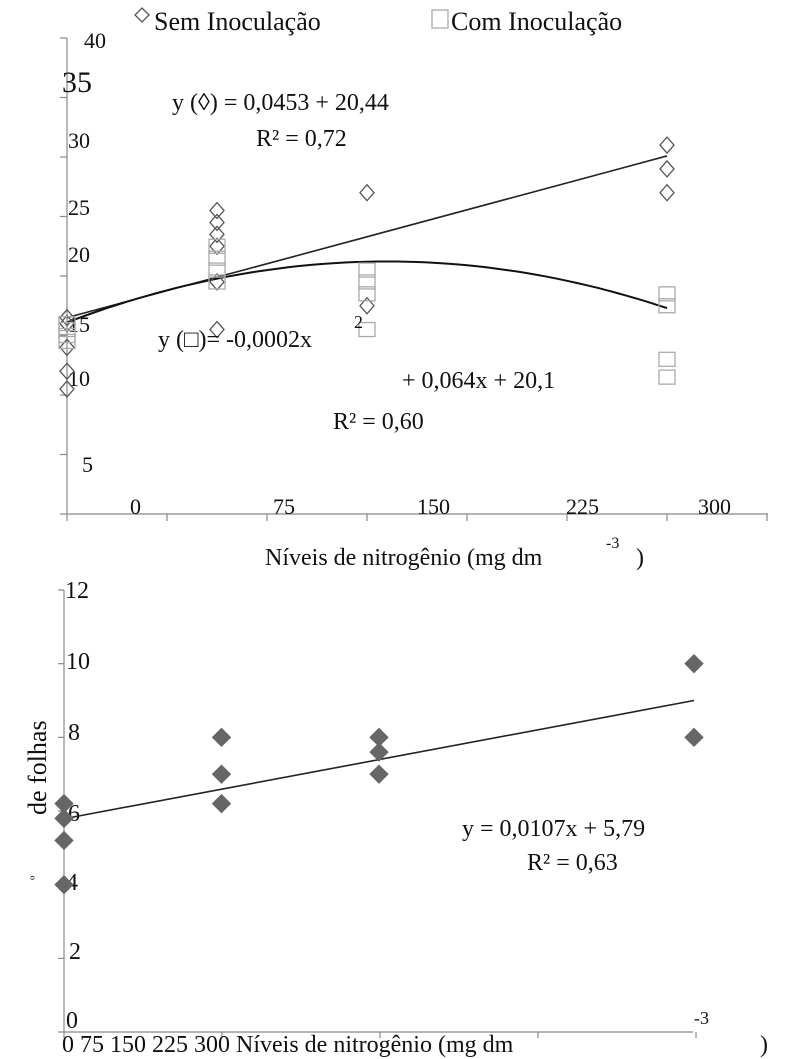 The width and height of the screenshot is (793, 1059). I want to click on y-tick-label: 25, so click(79, 207).